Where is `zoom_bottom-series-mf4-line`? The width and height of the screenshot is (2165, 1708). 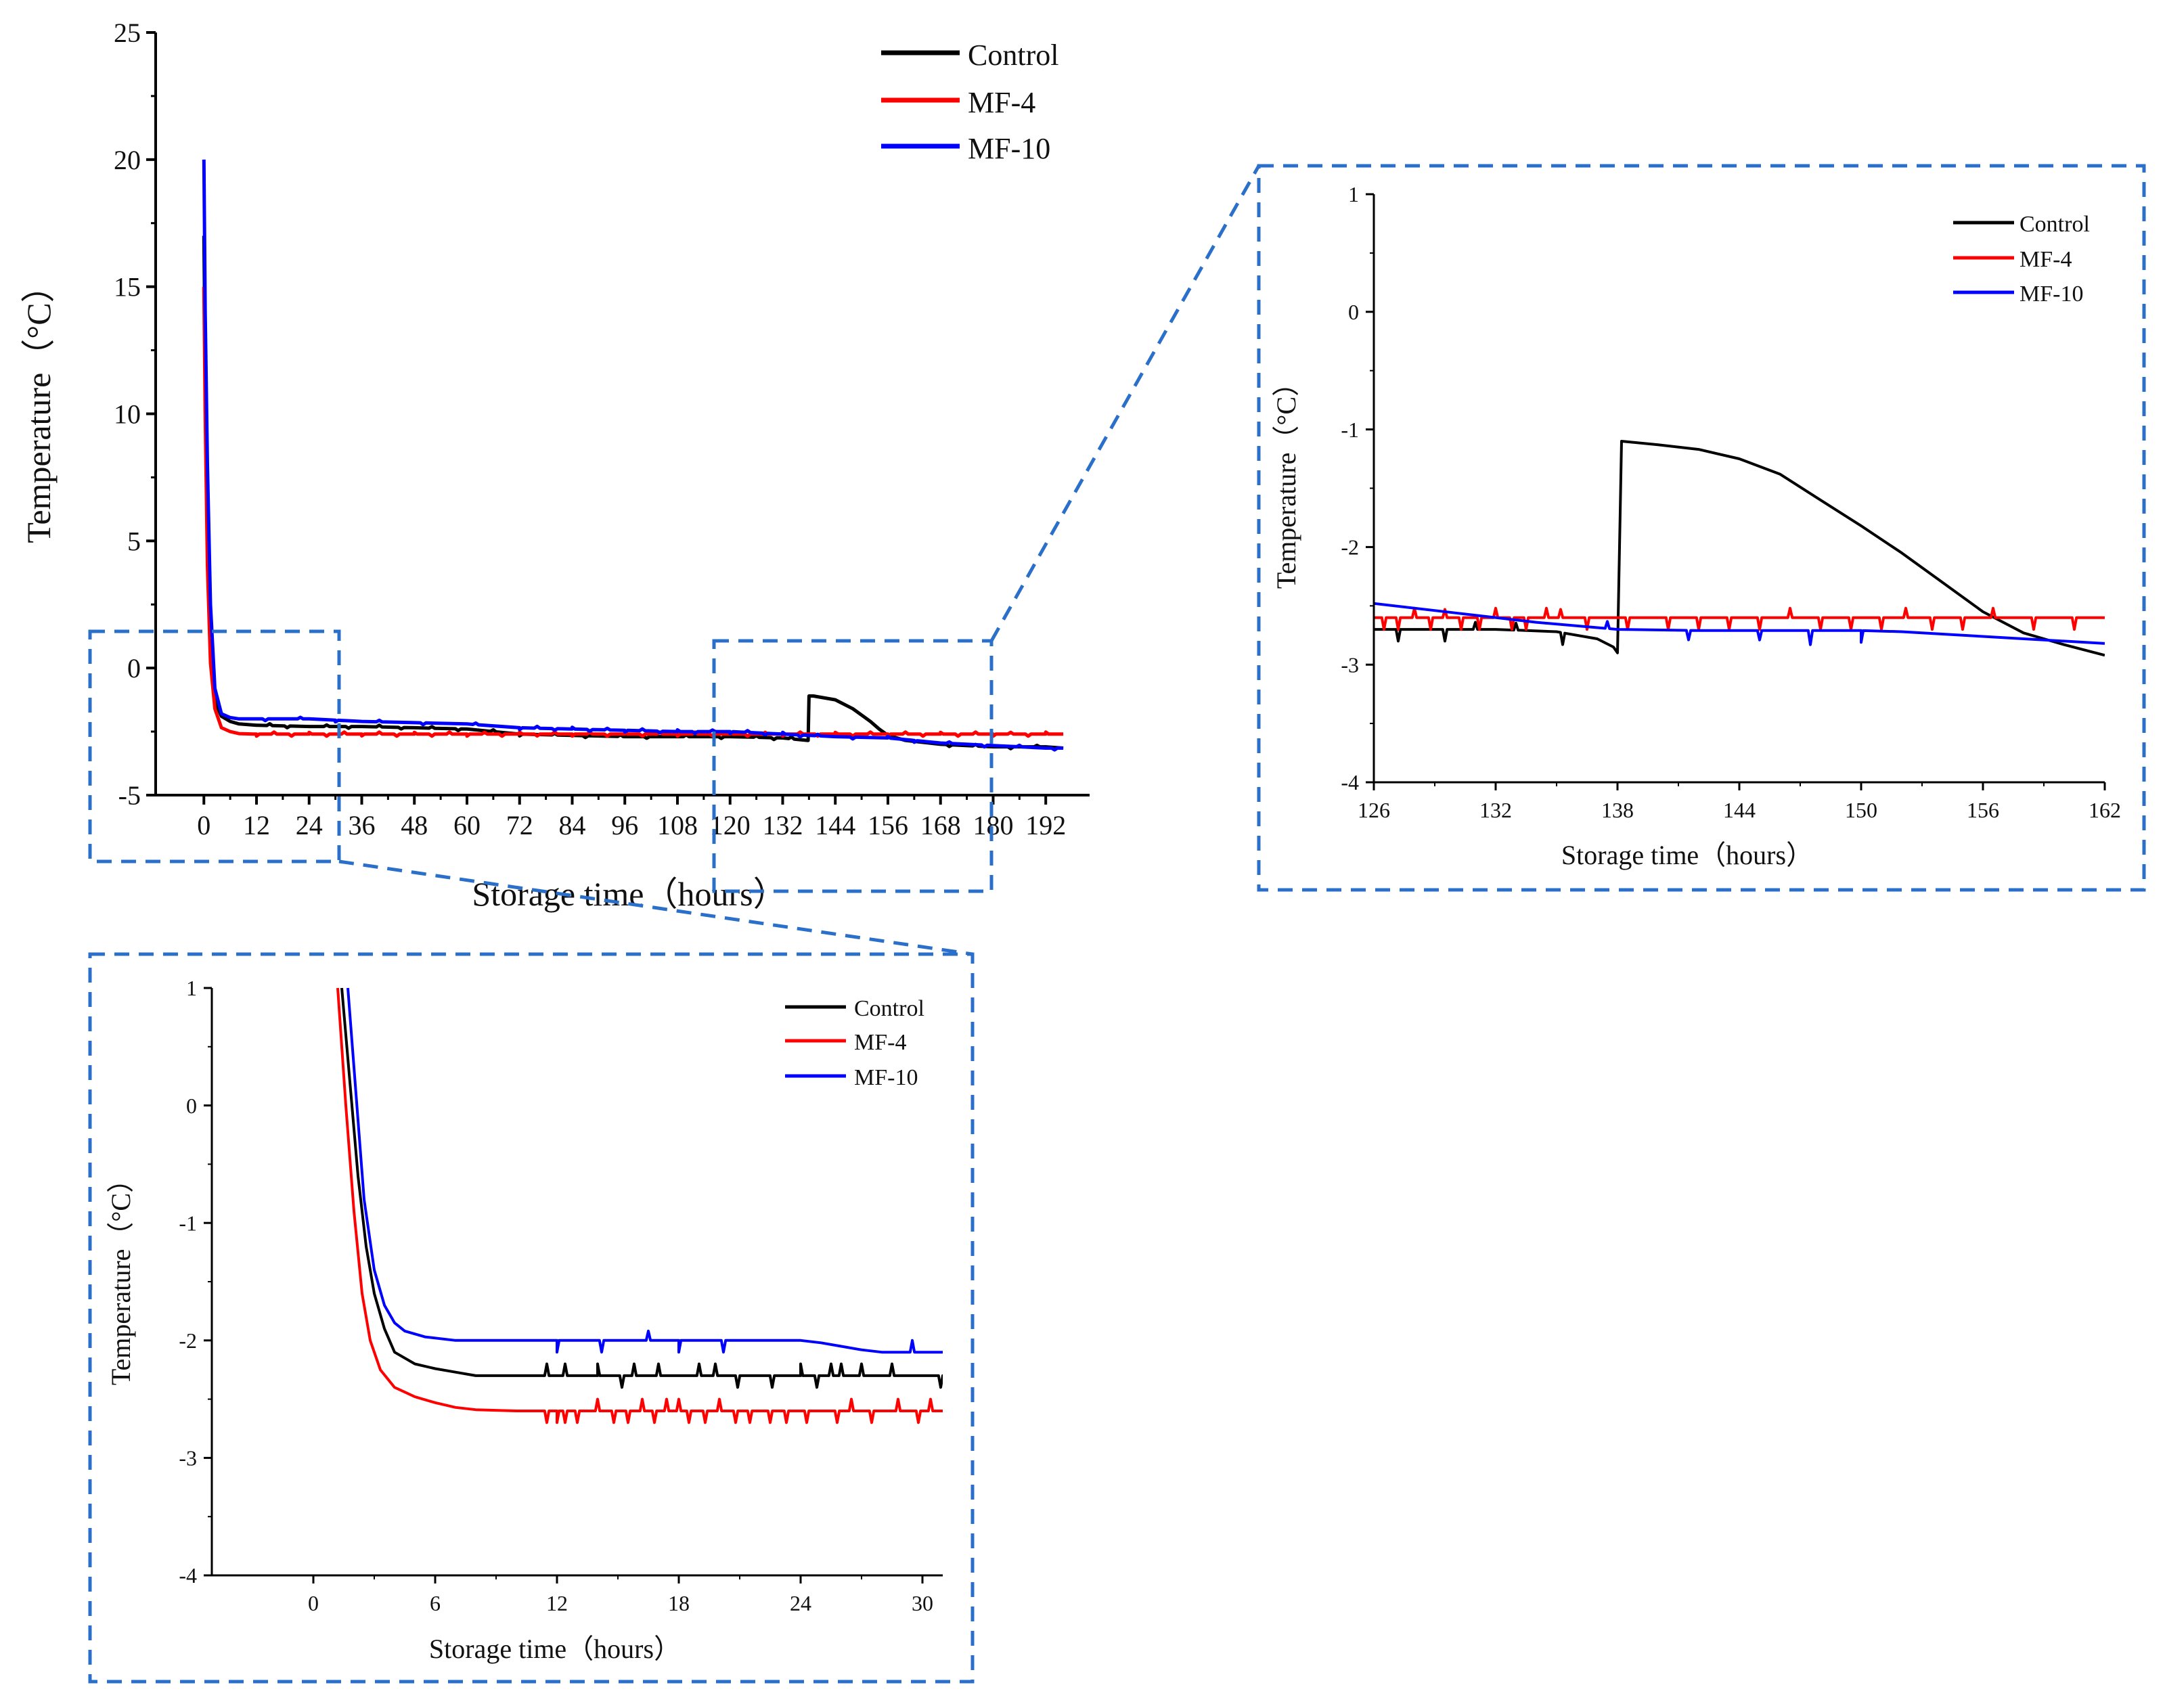
zoom_bottom-series-mf4-line is located at coordinates (639, 1205).